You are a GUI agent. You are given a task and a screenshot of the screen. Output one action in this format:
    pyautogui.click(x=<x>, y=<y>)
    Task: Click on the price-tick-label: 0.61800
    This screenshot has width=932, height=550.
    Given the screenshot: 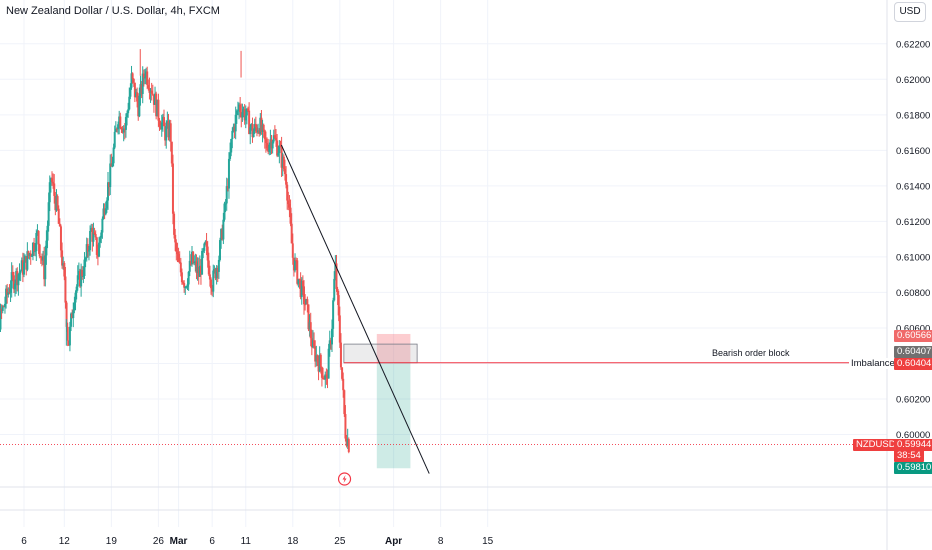 What is the action you would take?
    pyautogui.click(x=913, y=115)
    